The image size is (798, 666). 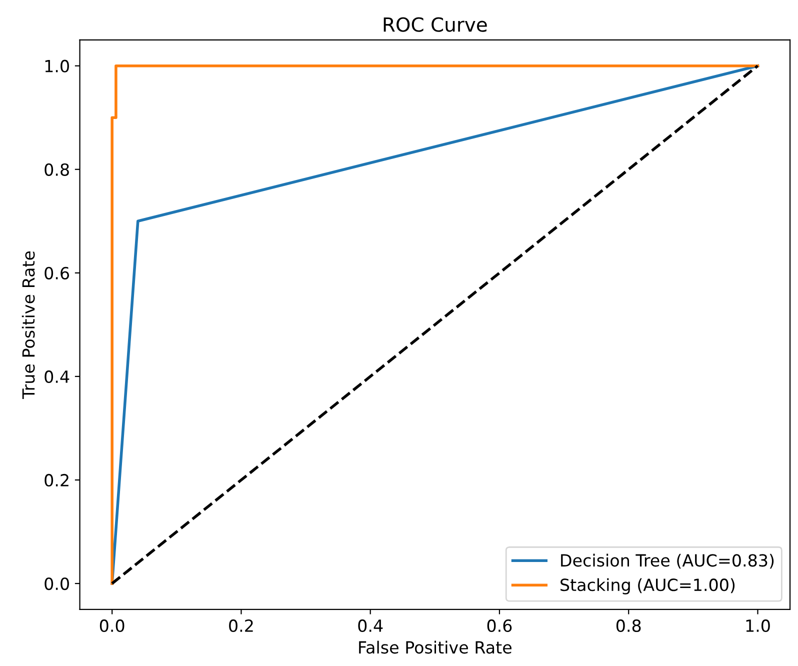 What do you see at coordinates (667, 561) in the screenshot?
I see `legend-label: Decision Tree (AUC=0.83)` at bounding box center [667, 561].